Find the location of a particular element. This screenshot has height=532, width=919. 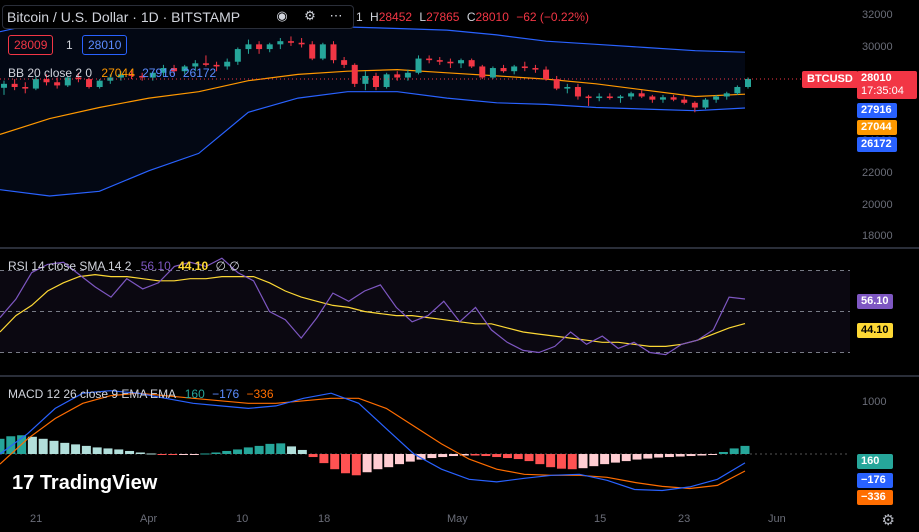

pane-separator-macd is located at coordinates (459, 376).